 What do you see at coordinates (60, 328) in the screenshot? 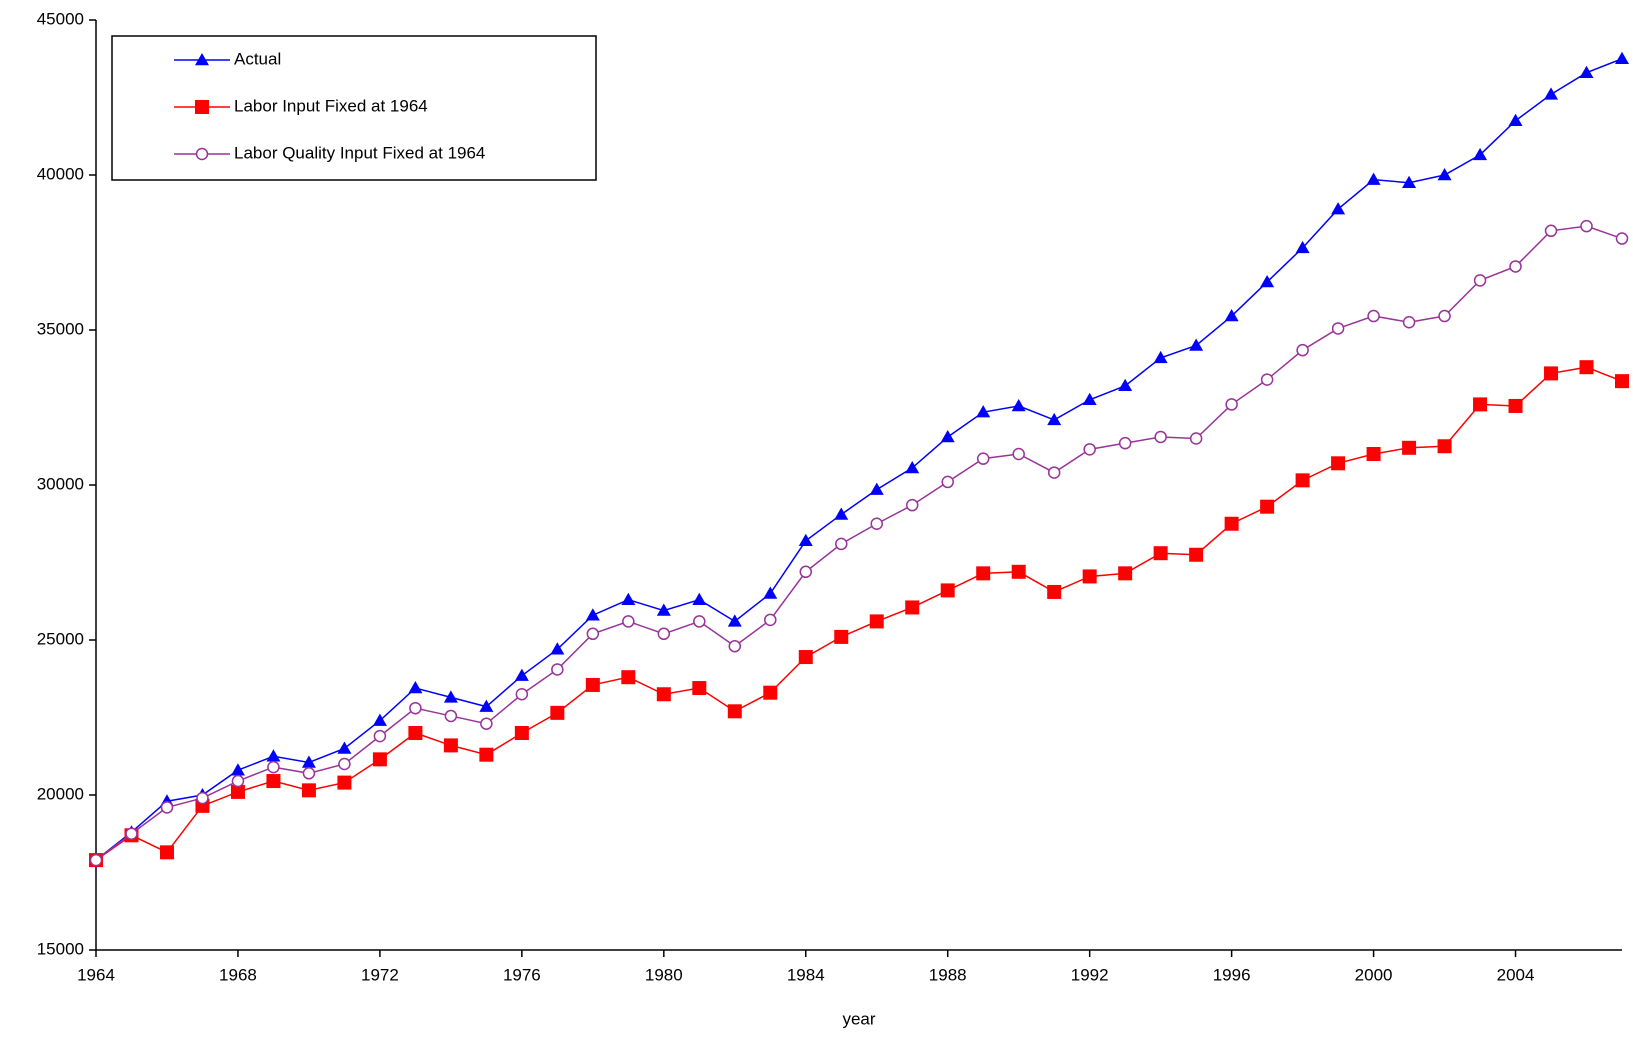
I see `y-tick-label: 35000` at bounding box center [60, 328].